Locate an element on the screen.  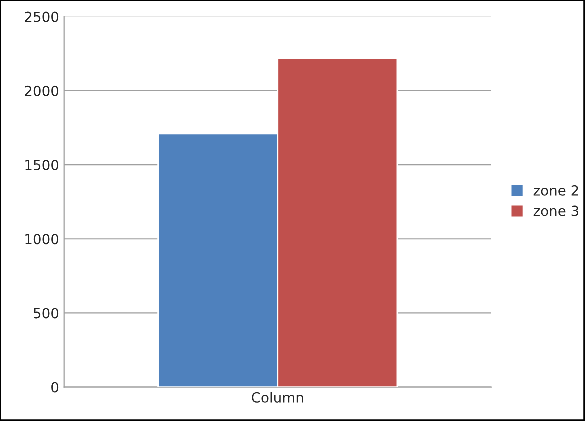
y-tick-label: 1000 is located at coordinates (42, 239).